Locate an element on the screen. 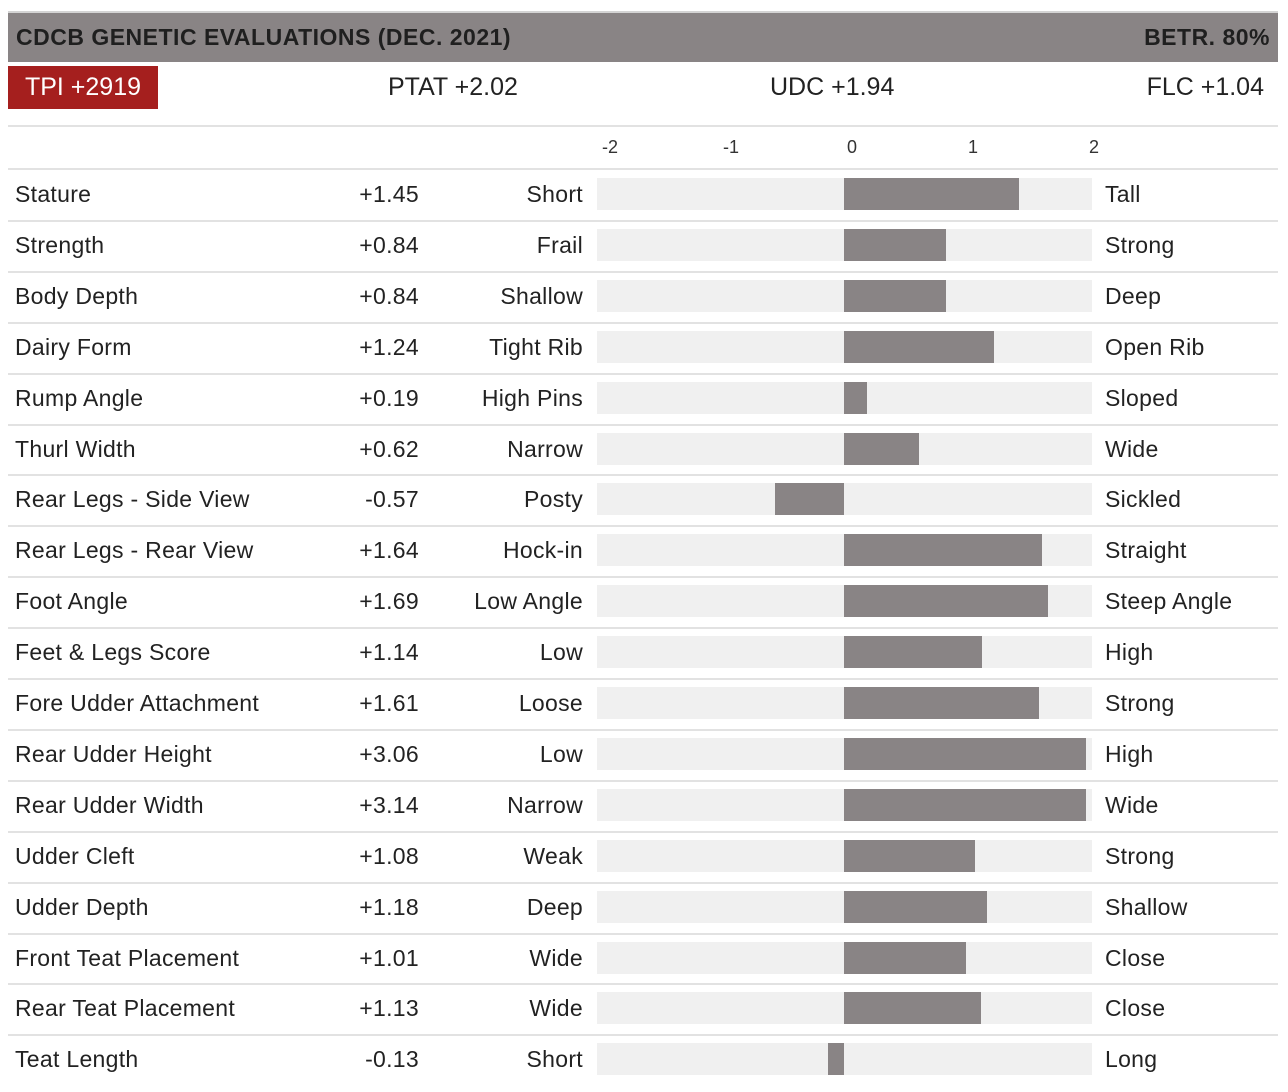 The image size is (1288, 1092). trait-high-label: Open Rib is located at coordinates (1155, 346).